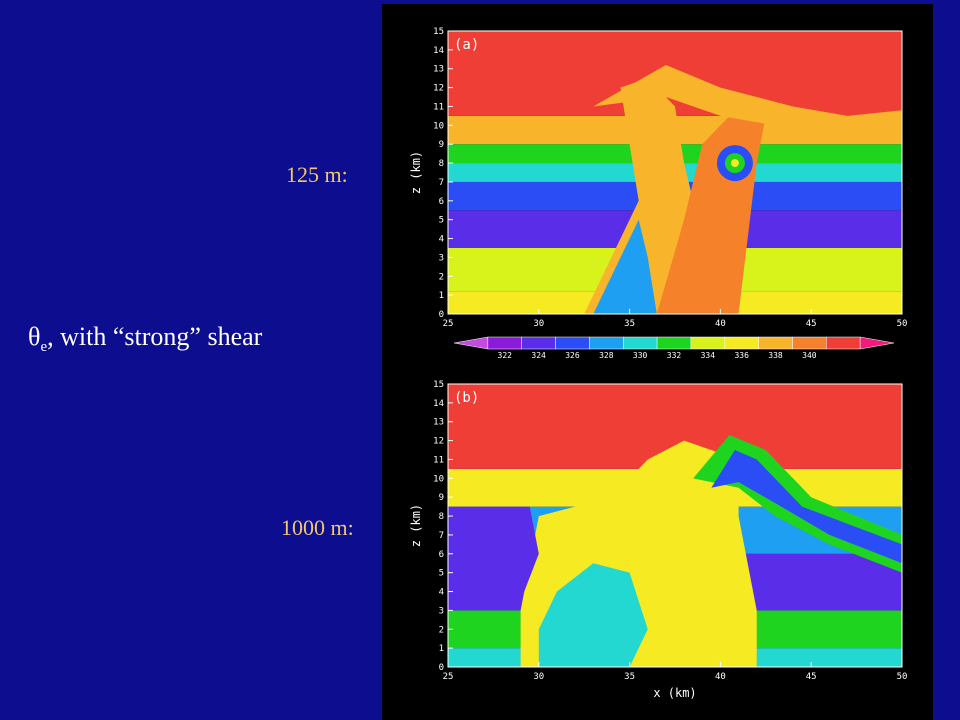 The height and width of the screenshot is (720, 960). I want to click on slide-label-125m: 125 m:, so click(317, 174).